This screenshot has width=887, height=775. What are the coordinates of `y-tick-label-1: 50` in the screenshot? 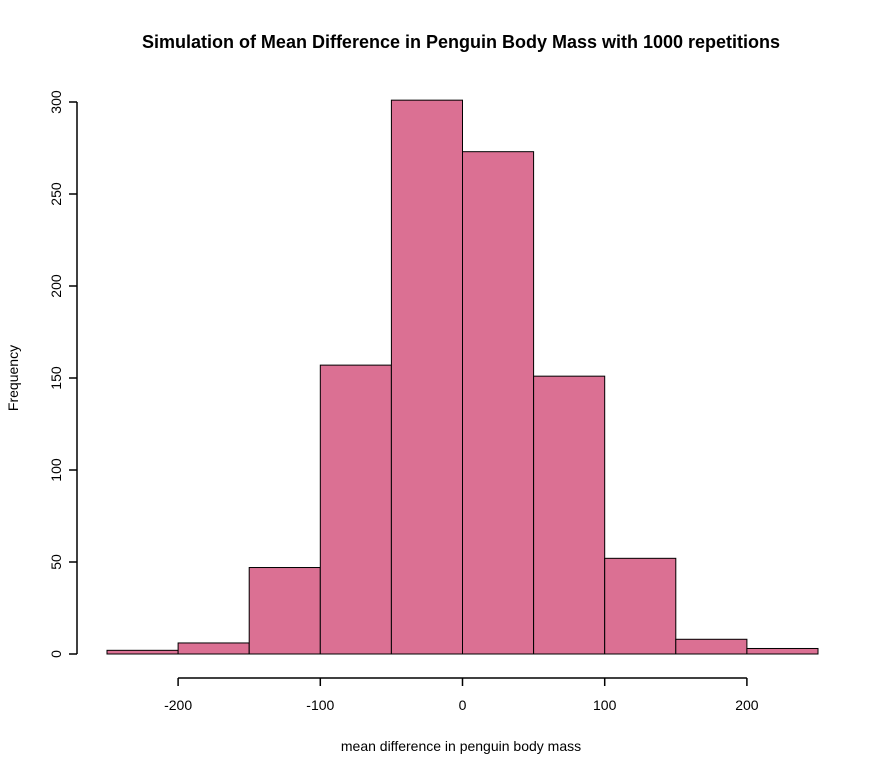 It's located at (56, 562).